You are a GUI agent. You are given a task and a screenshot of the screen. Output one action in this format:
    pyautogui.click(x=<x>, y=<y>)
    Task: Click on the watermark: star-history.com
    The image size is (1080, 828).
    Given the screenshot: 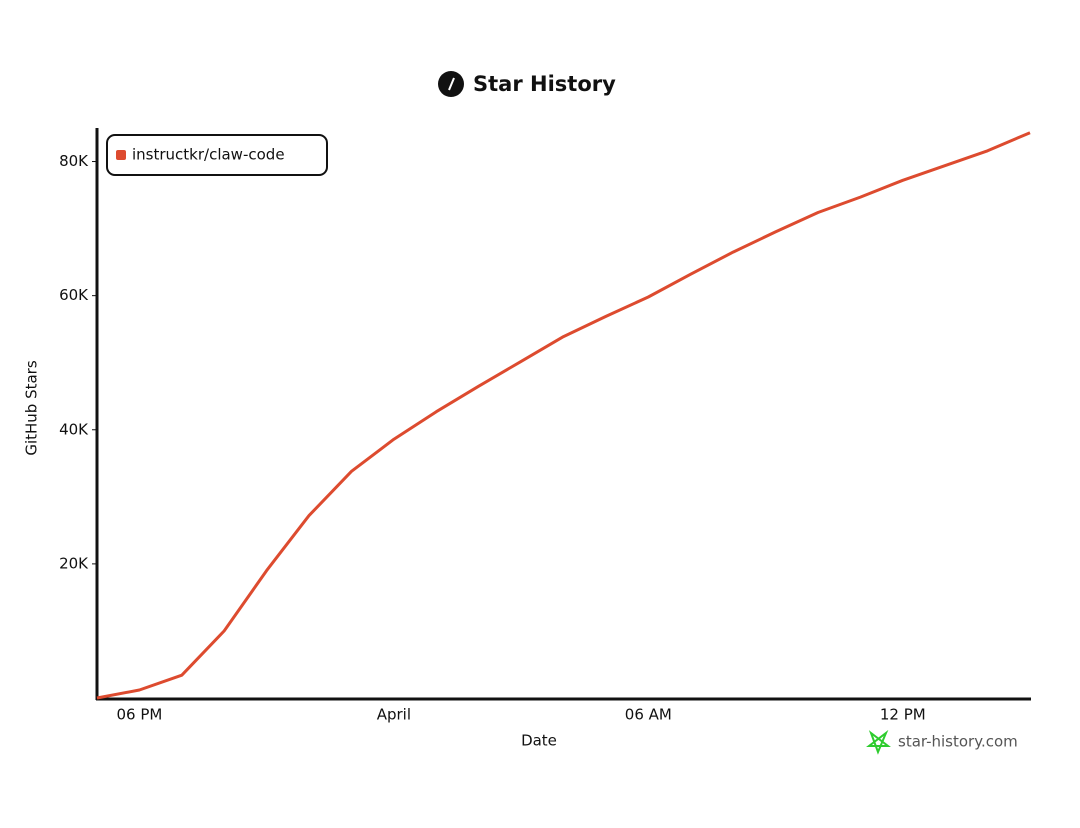 What is the action you would take?
    pyautogui.click(x=958, y=742)
    